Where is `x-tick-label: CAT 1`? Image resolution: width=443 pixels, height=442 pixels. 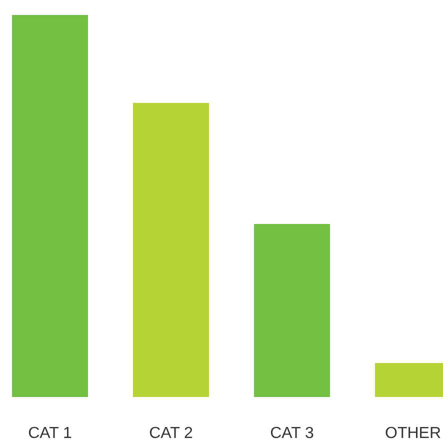
x-tick-label: CAT 1 is located at coordinates (50, 433).